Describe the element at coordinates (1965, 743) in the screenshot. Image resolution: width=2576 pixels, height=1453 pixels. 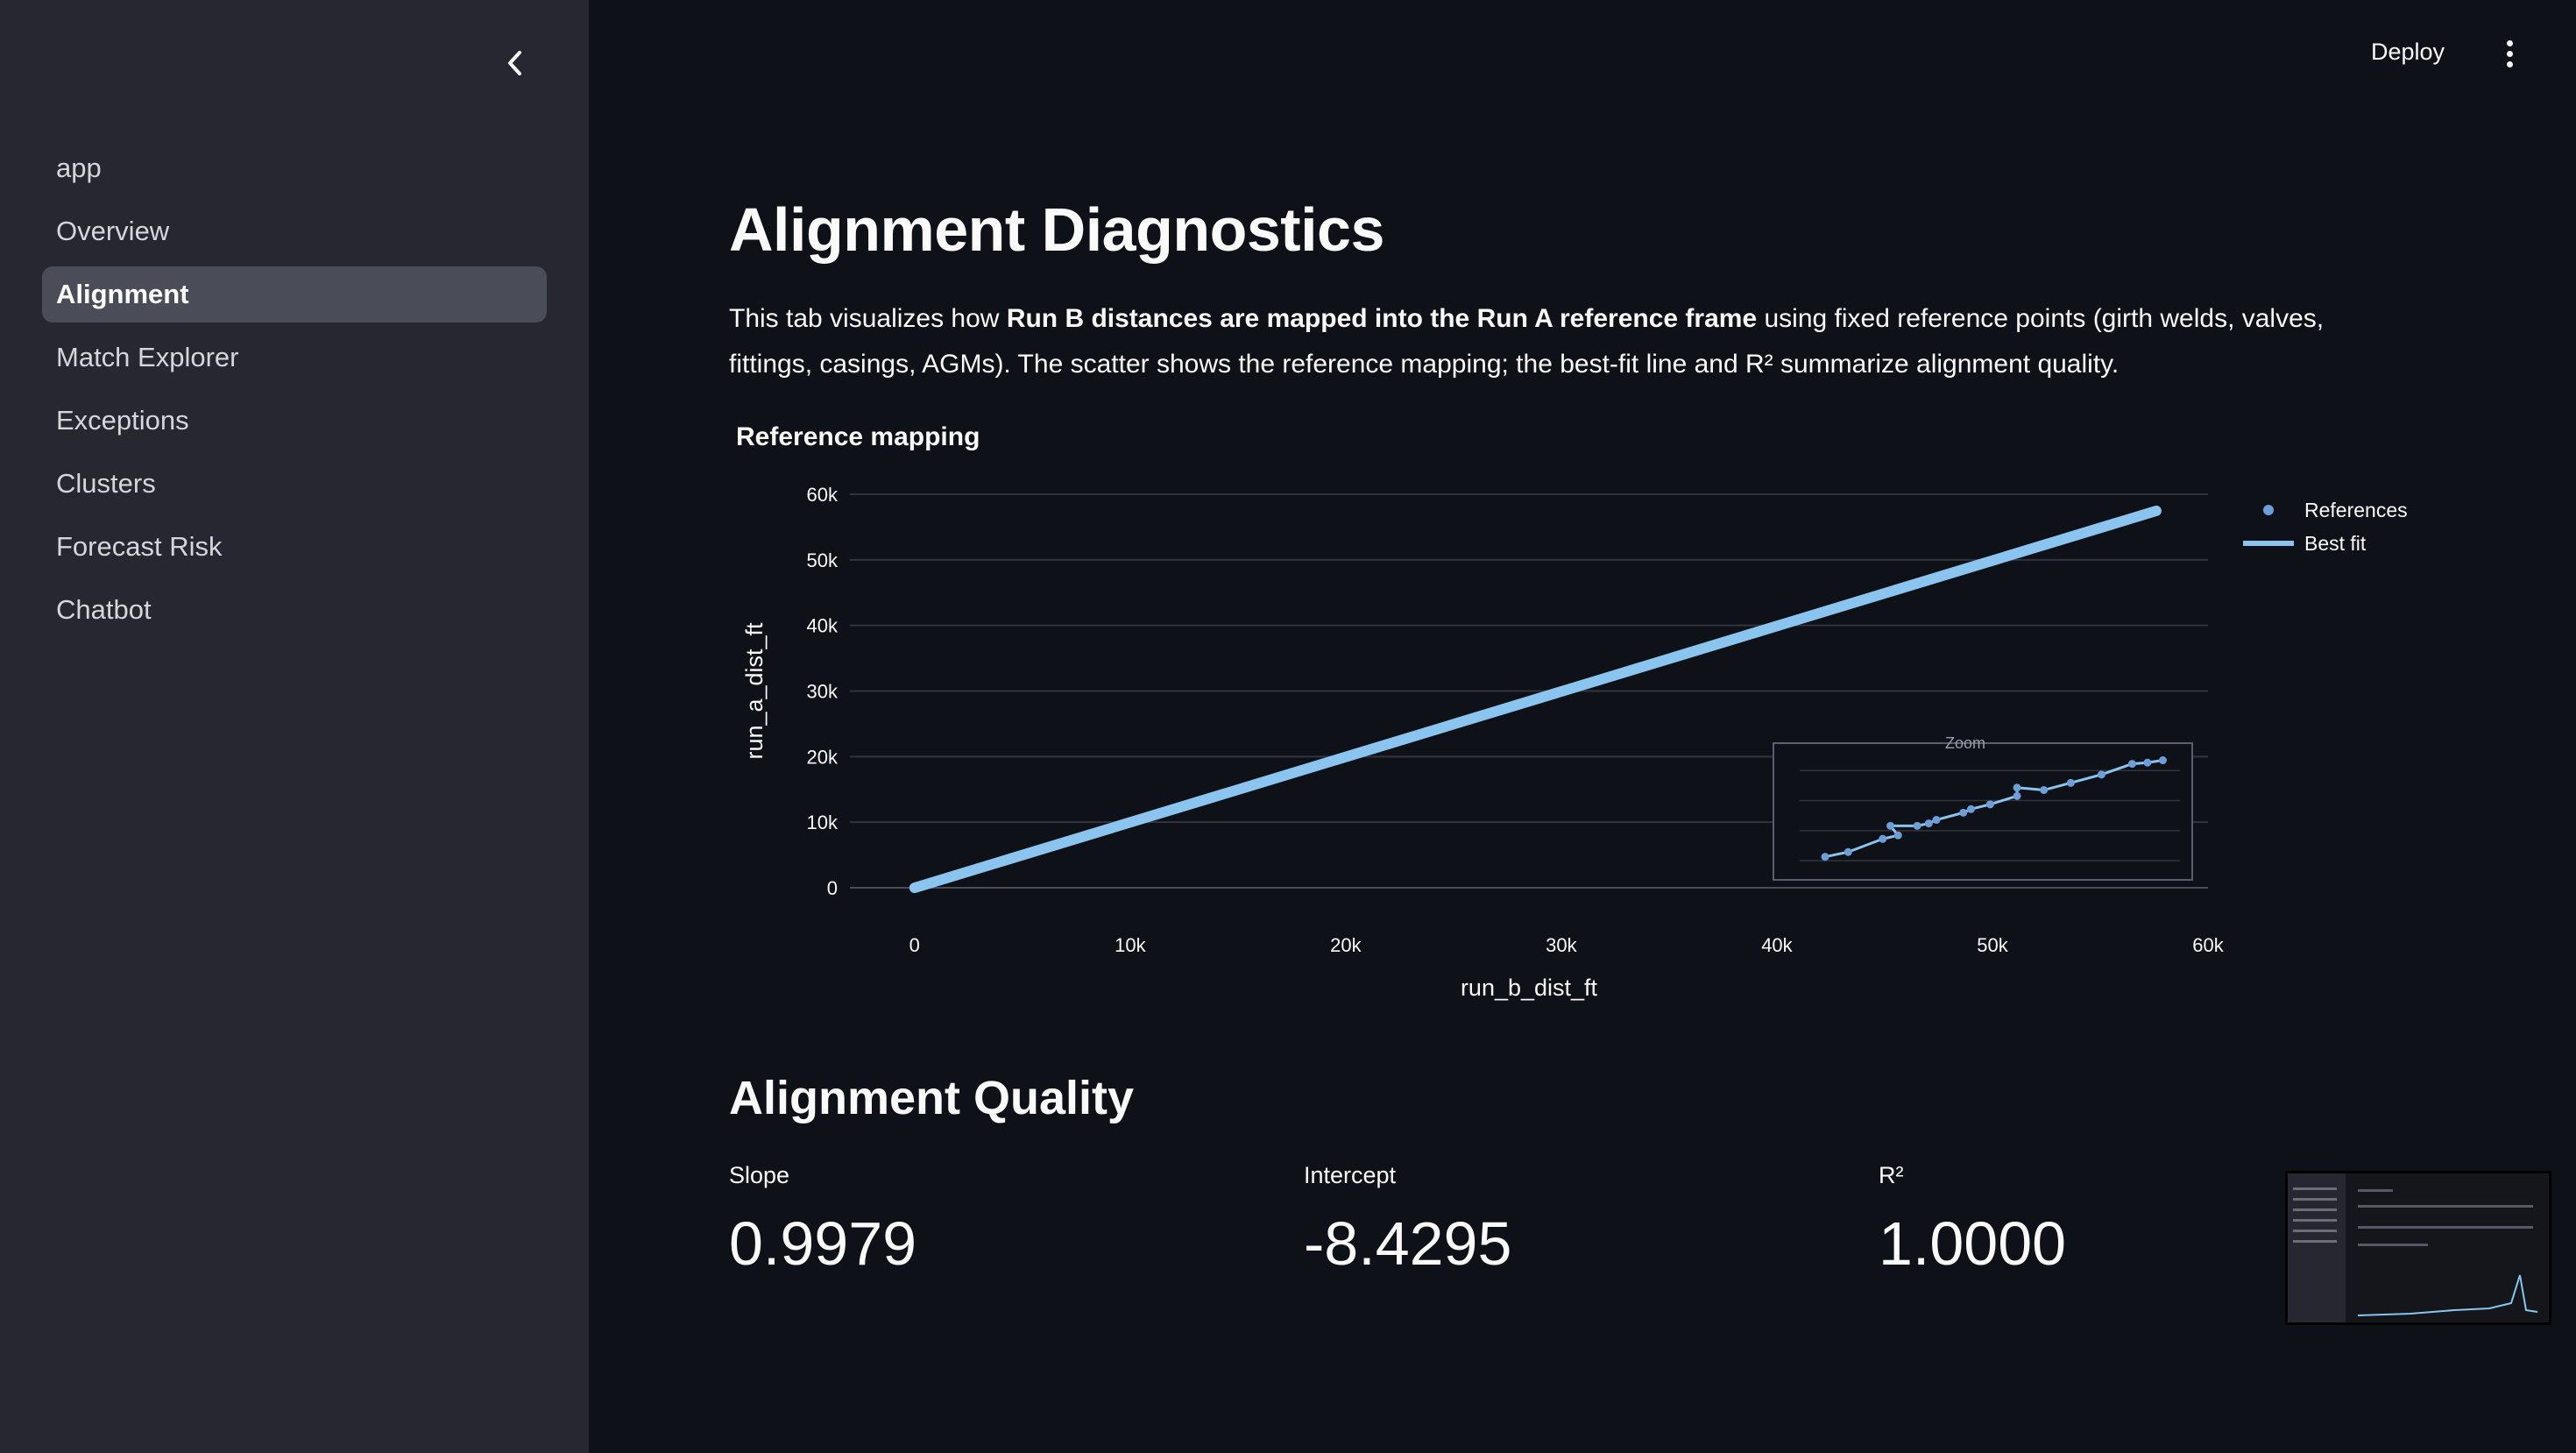
I see `zoom-inset-title: Zoom` at that location.